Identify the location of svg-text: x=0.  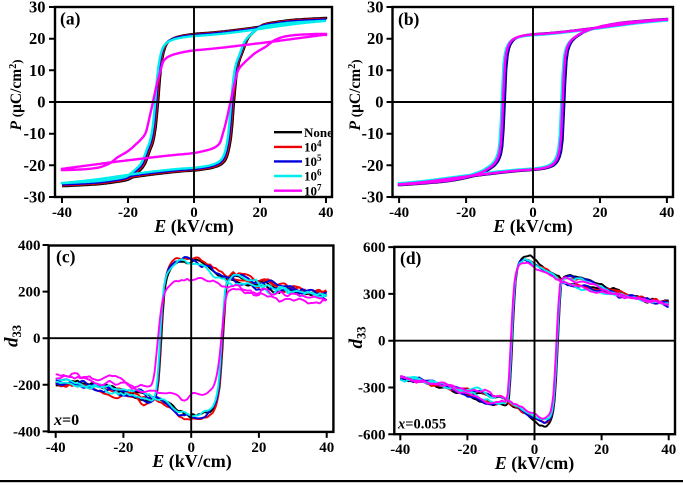
(66, 420).